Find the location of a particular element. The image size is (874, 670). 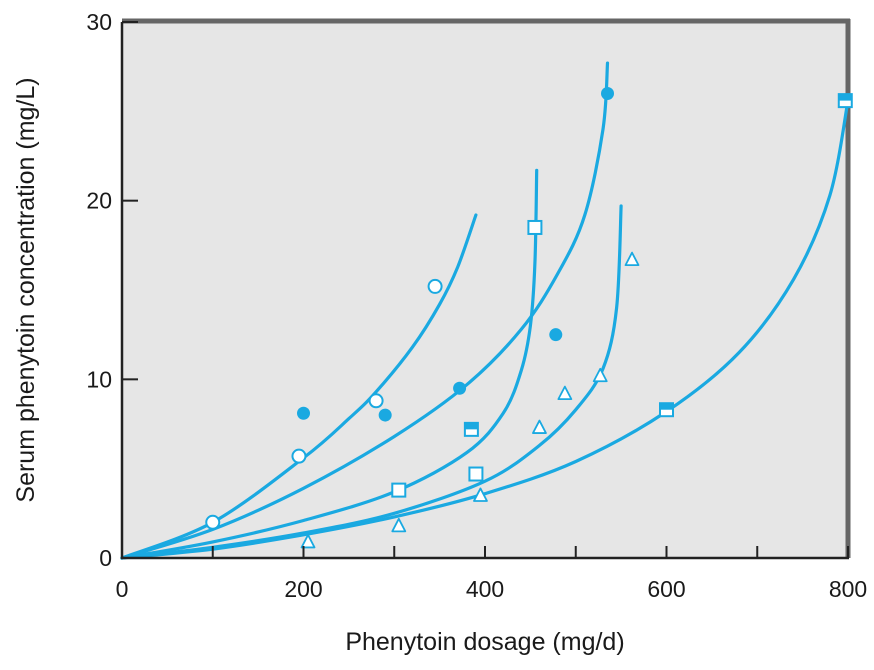

y-tick-labels: 0 10 20 30 is located at coordinates (99, 290).